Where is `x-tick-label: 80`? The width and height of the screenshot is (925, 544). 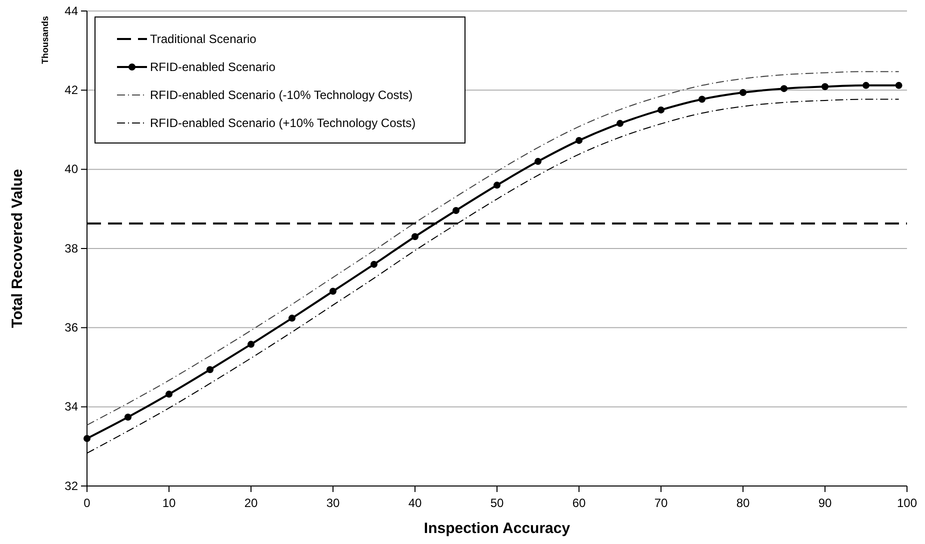
x-tick-label: 80 is located at coordinates (743, 503).